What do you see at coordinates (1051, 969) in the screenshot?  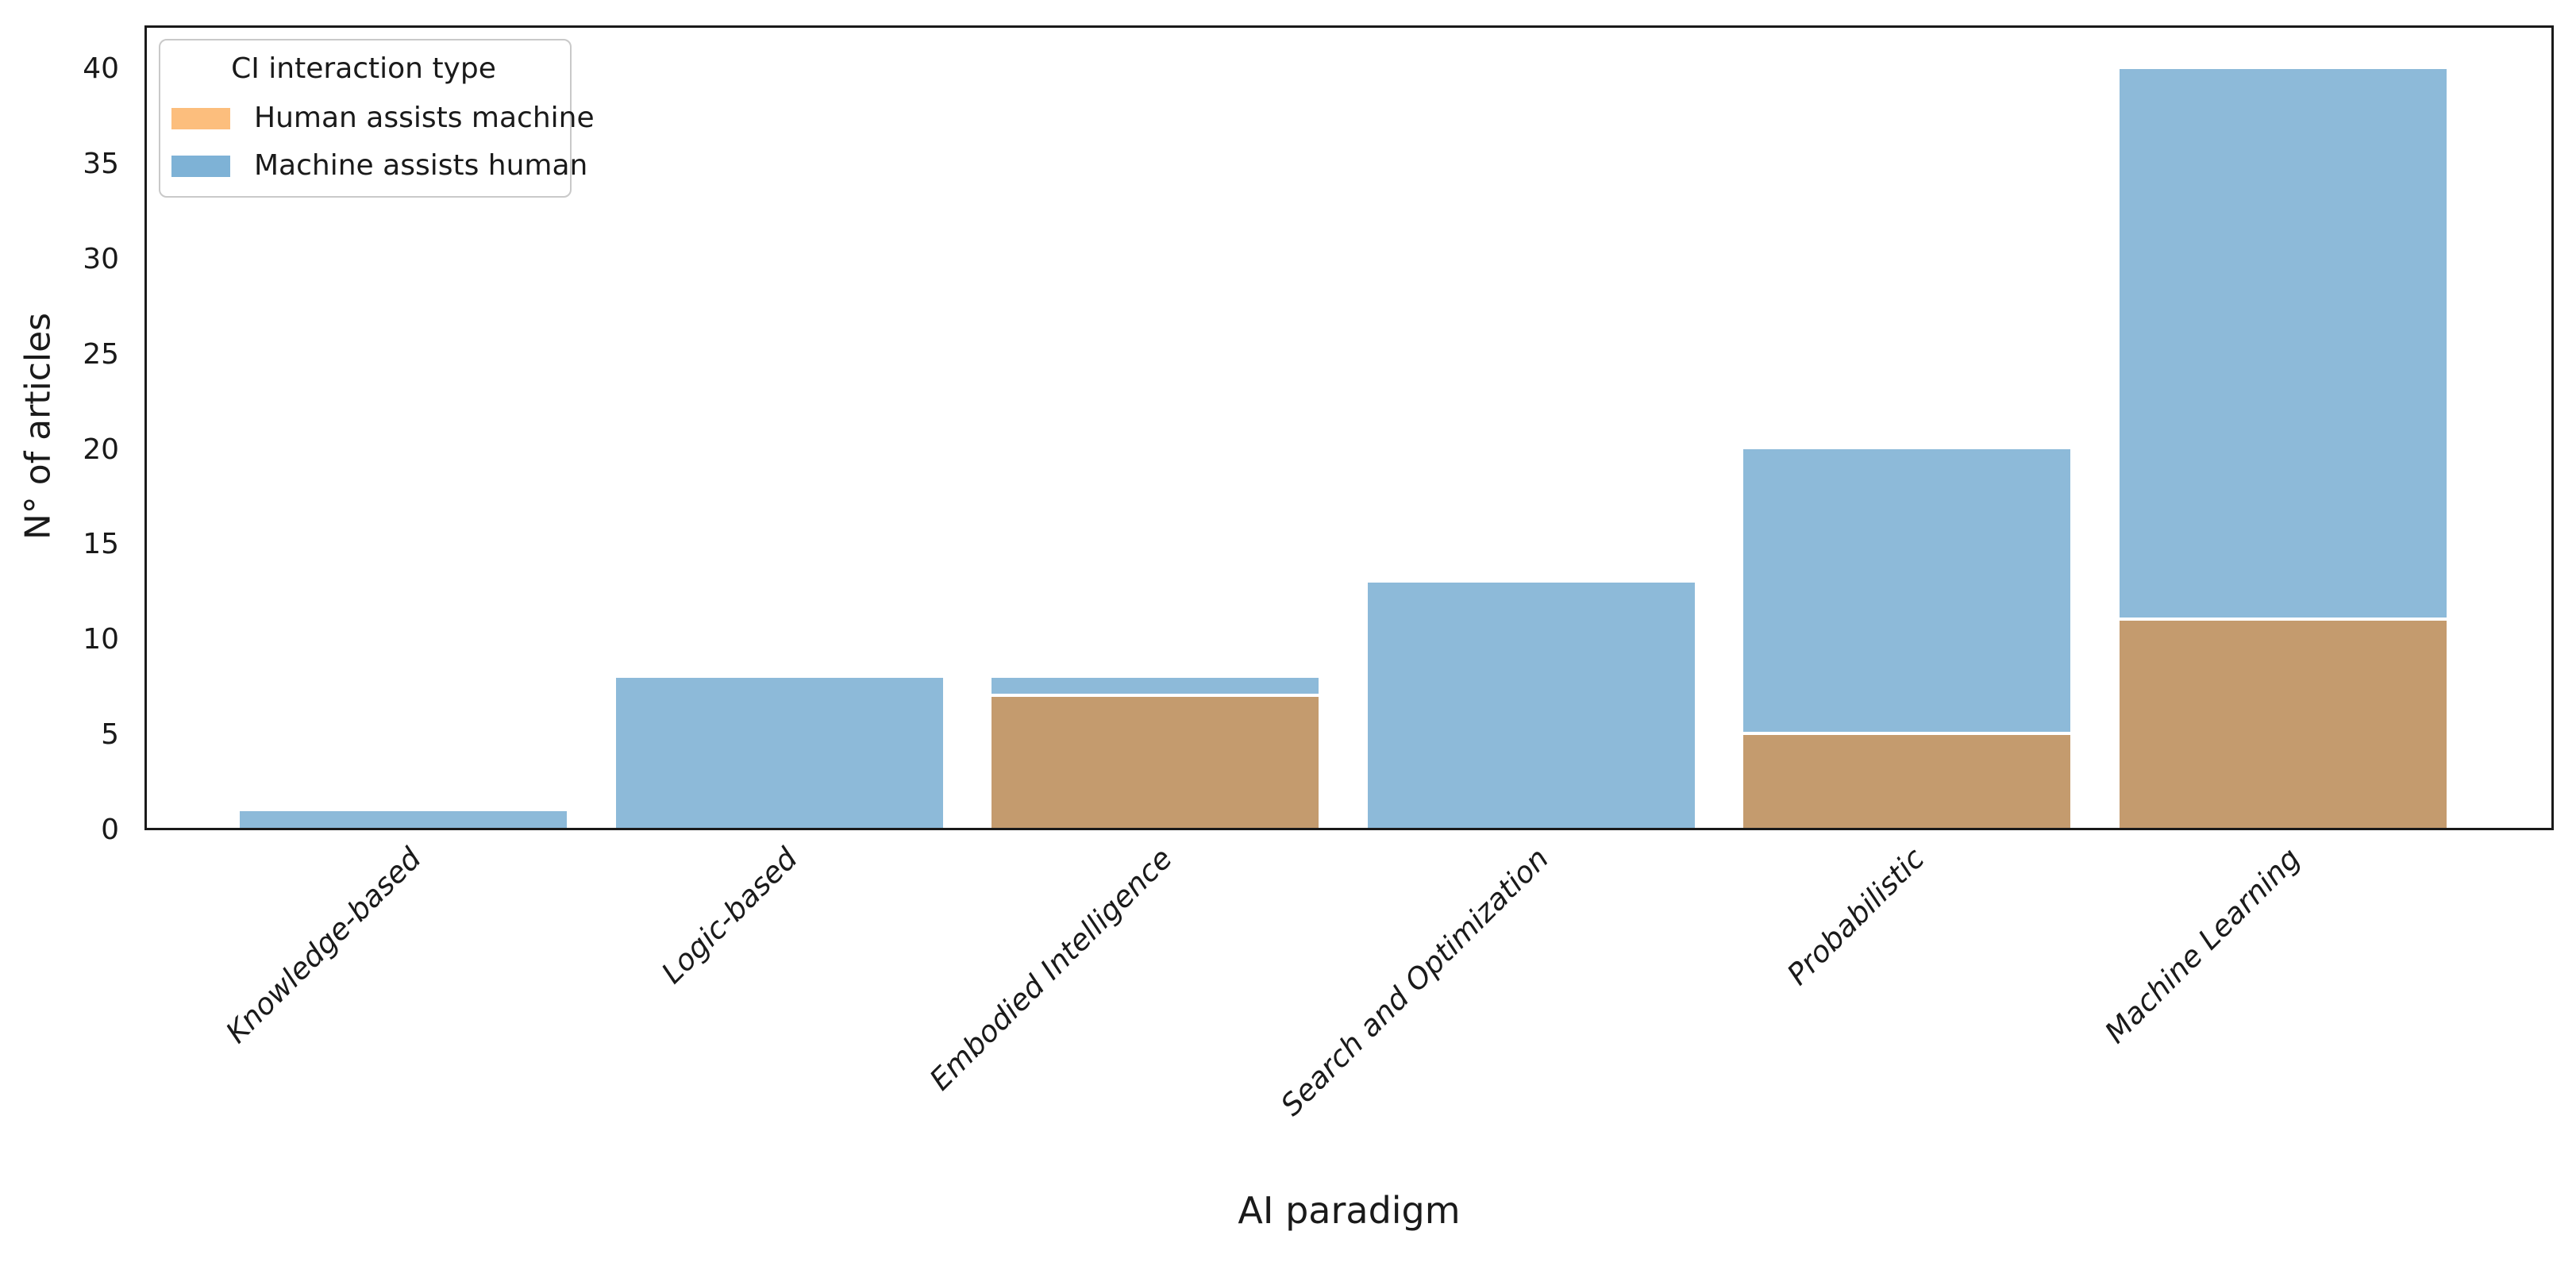 I see `x-tick-text: Embodied Intelligence` at bounding box center [1051, 969].